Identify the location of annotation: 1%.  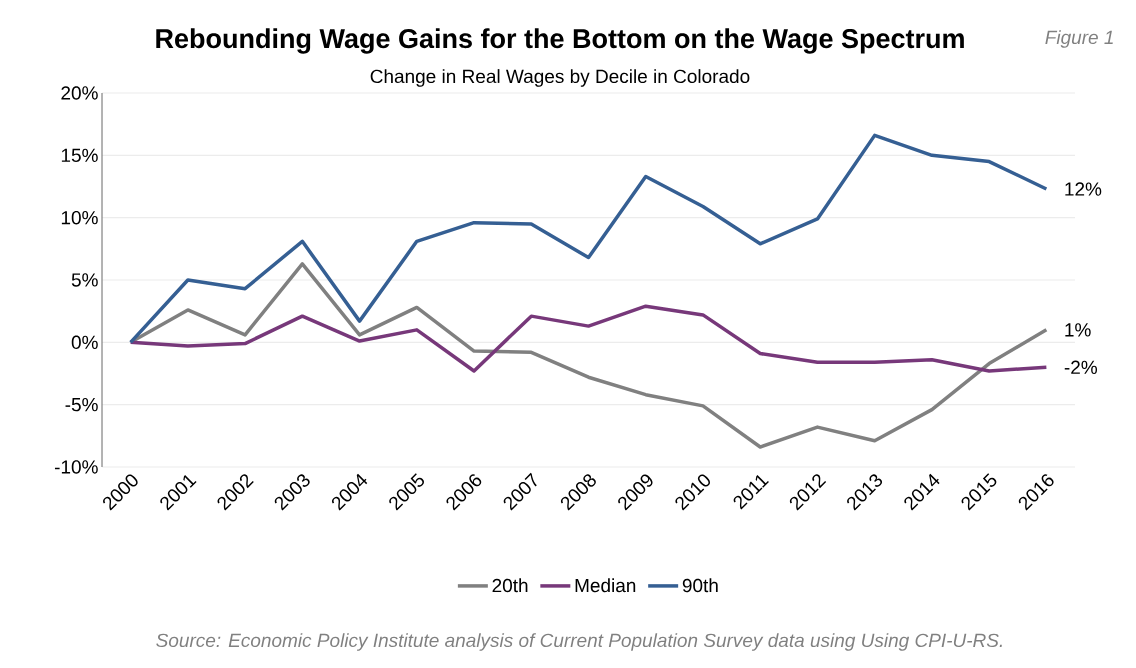
(1078, 330).